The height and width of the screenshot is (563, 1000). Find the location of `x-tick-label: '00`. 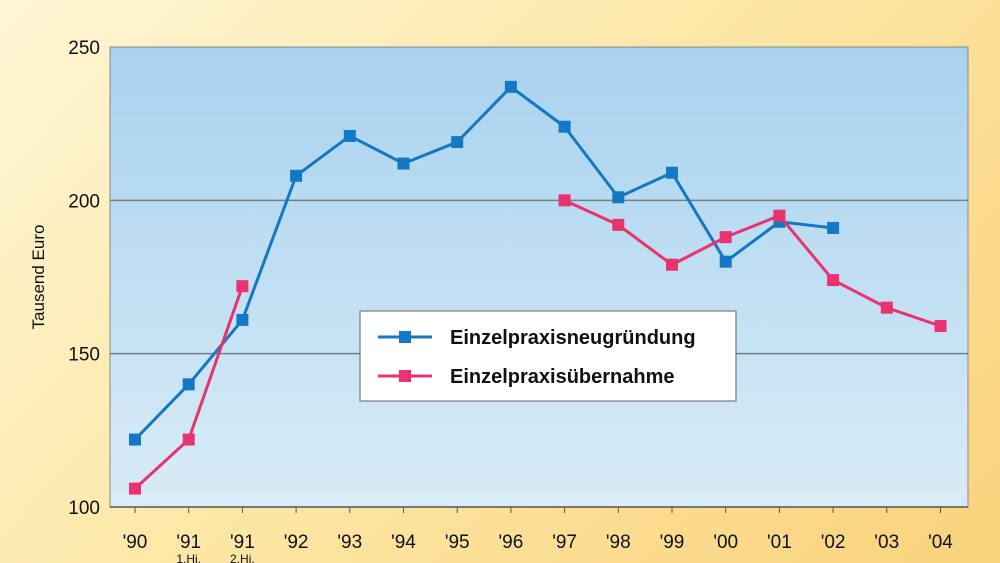

x-tick-label: '00 is located at coordinates (725, 542).